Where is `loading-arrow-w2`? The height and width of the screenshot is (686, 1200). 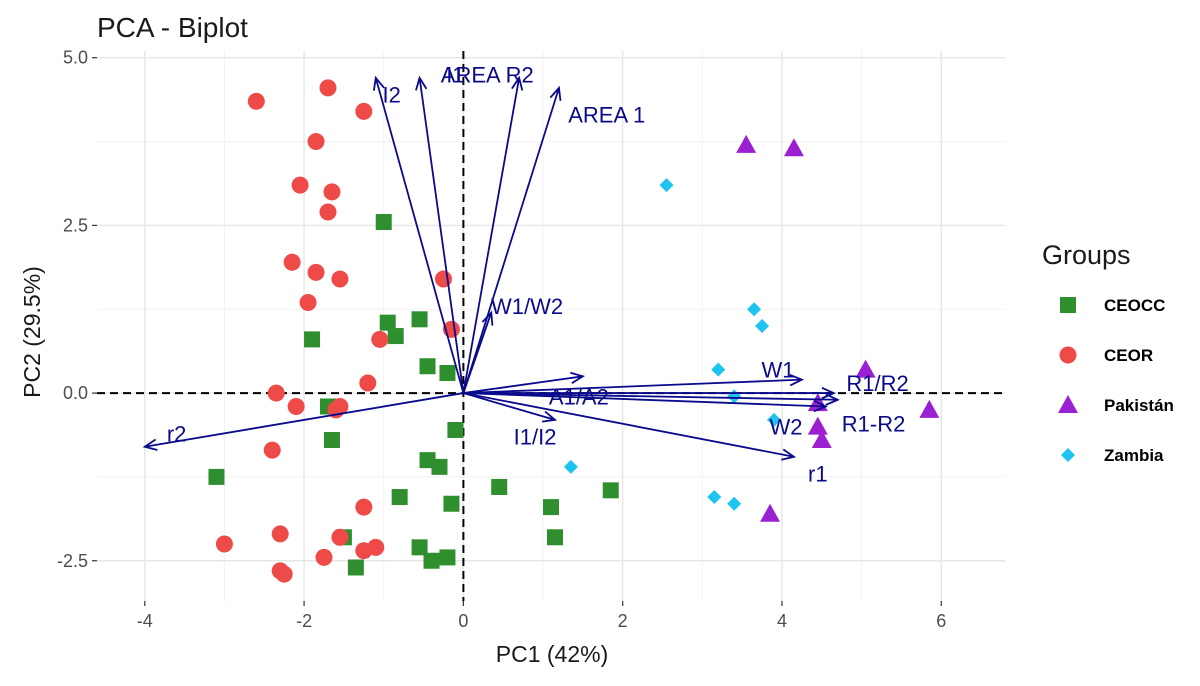 loading-arrow-w2 is located at coordinates (644, 400).